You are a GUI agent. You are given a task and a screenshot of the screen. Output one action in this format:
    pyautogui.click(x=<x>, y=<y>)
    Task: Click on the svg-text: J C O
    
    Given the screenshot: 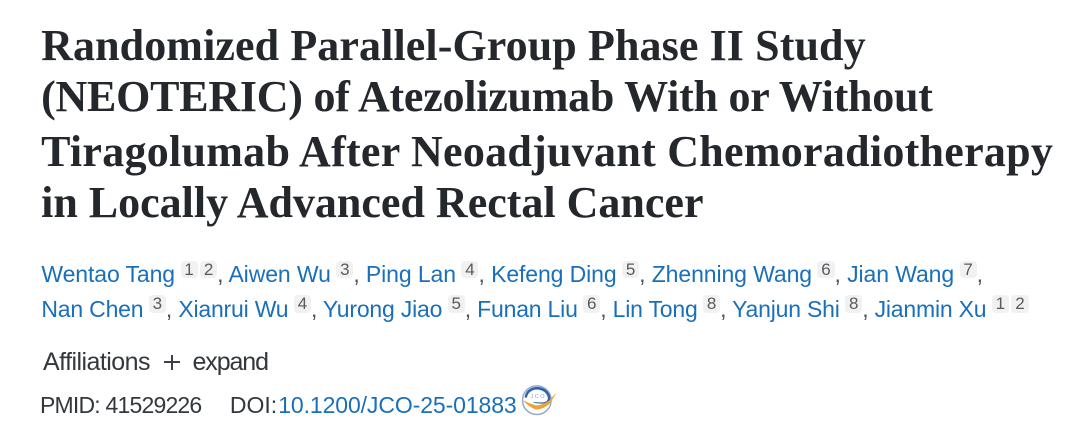 What is the action you would take?
    pyautogui.click(x=538, y=397)
    